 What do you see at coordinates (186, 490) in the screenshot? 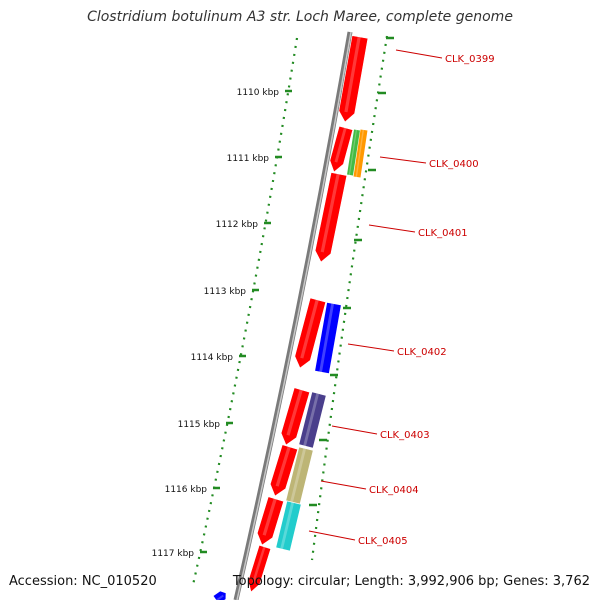
I see `tick-label: 1116 kbp` at bounding box center [186, 490].